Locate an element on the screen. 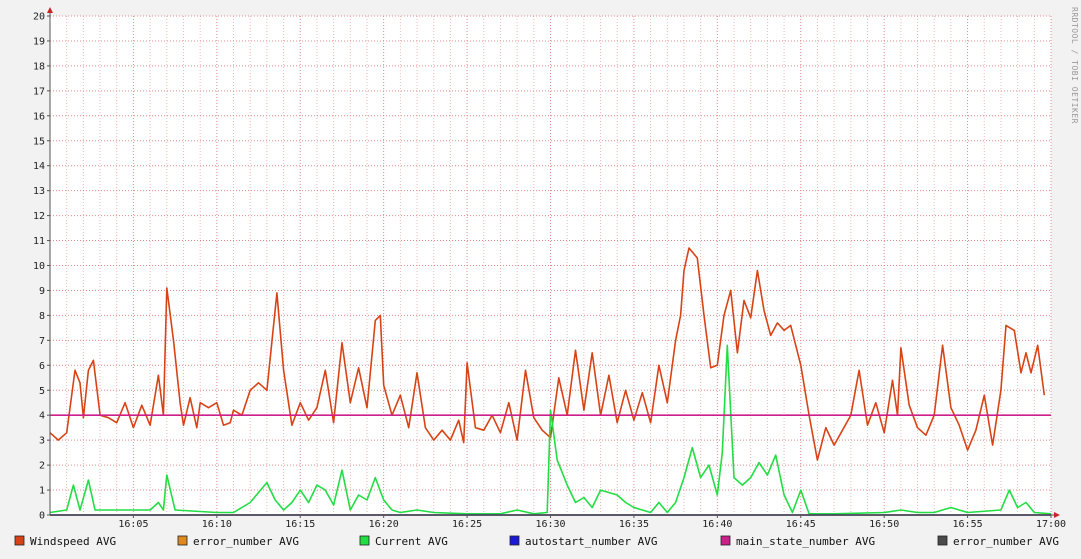 The image size is (1081, 559). legend-label-0: Windspeed AVG is located at coordinates (73, 541).